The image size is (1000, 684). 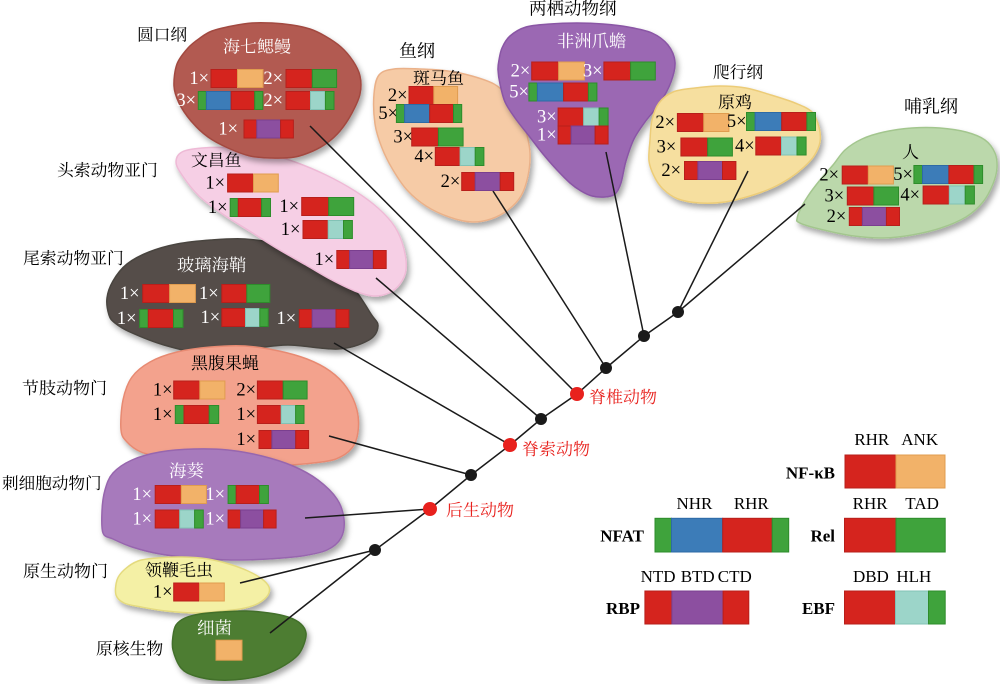 I want to click on svg-text: NF-κB, so click(x=810, y=473).